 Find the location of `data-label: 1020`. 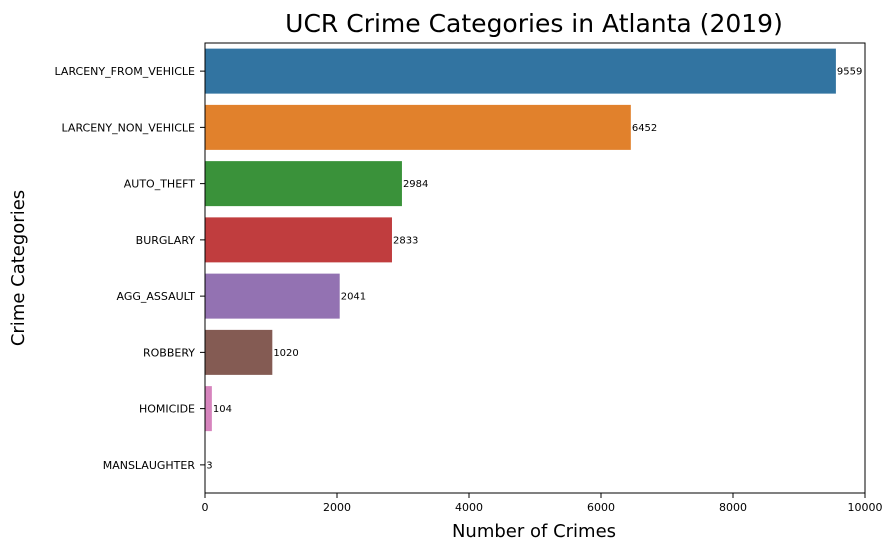

data-label: 1020 is located at coordinates (285, 353).